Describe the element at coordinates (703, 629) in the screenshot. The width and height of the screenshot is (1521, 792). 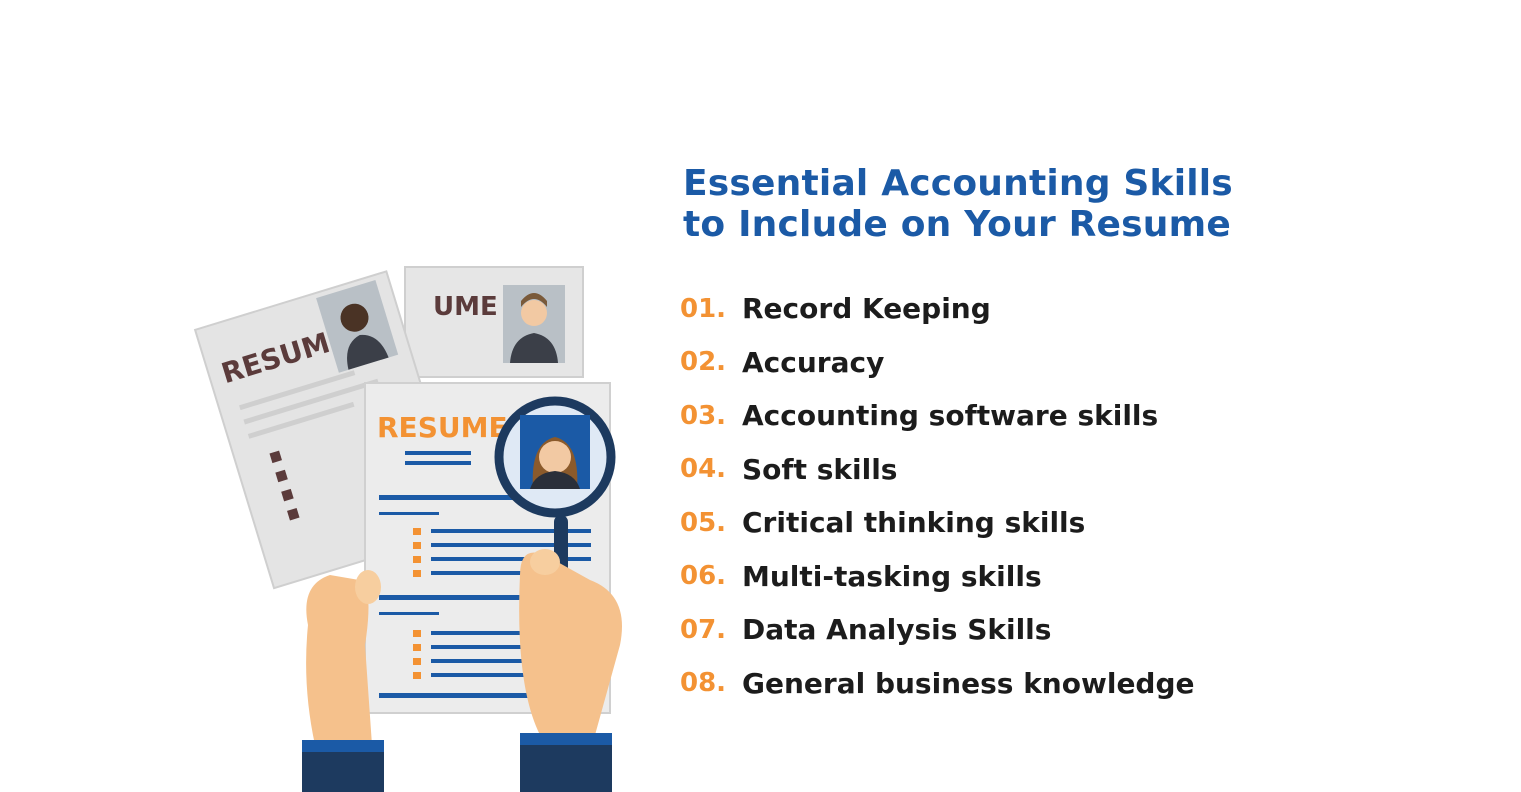
I see `skill-number: 07.` at that location.